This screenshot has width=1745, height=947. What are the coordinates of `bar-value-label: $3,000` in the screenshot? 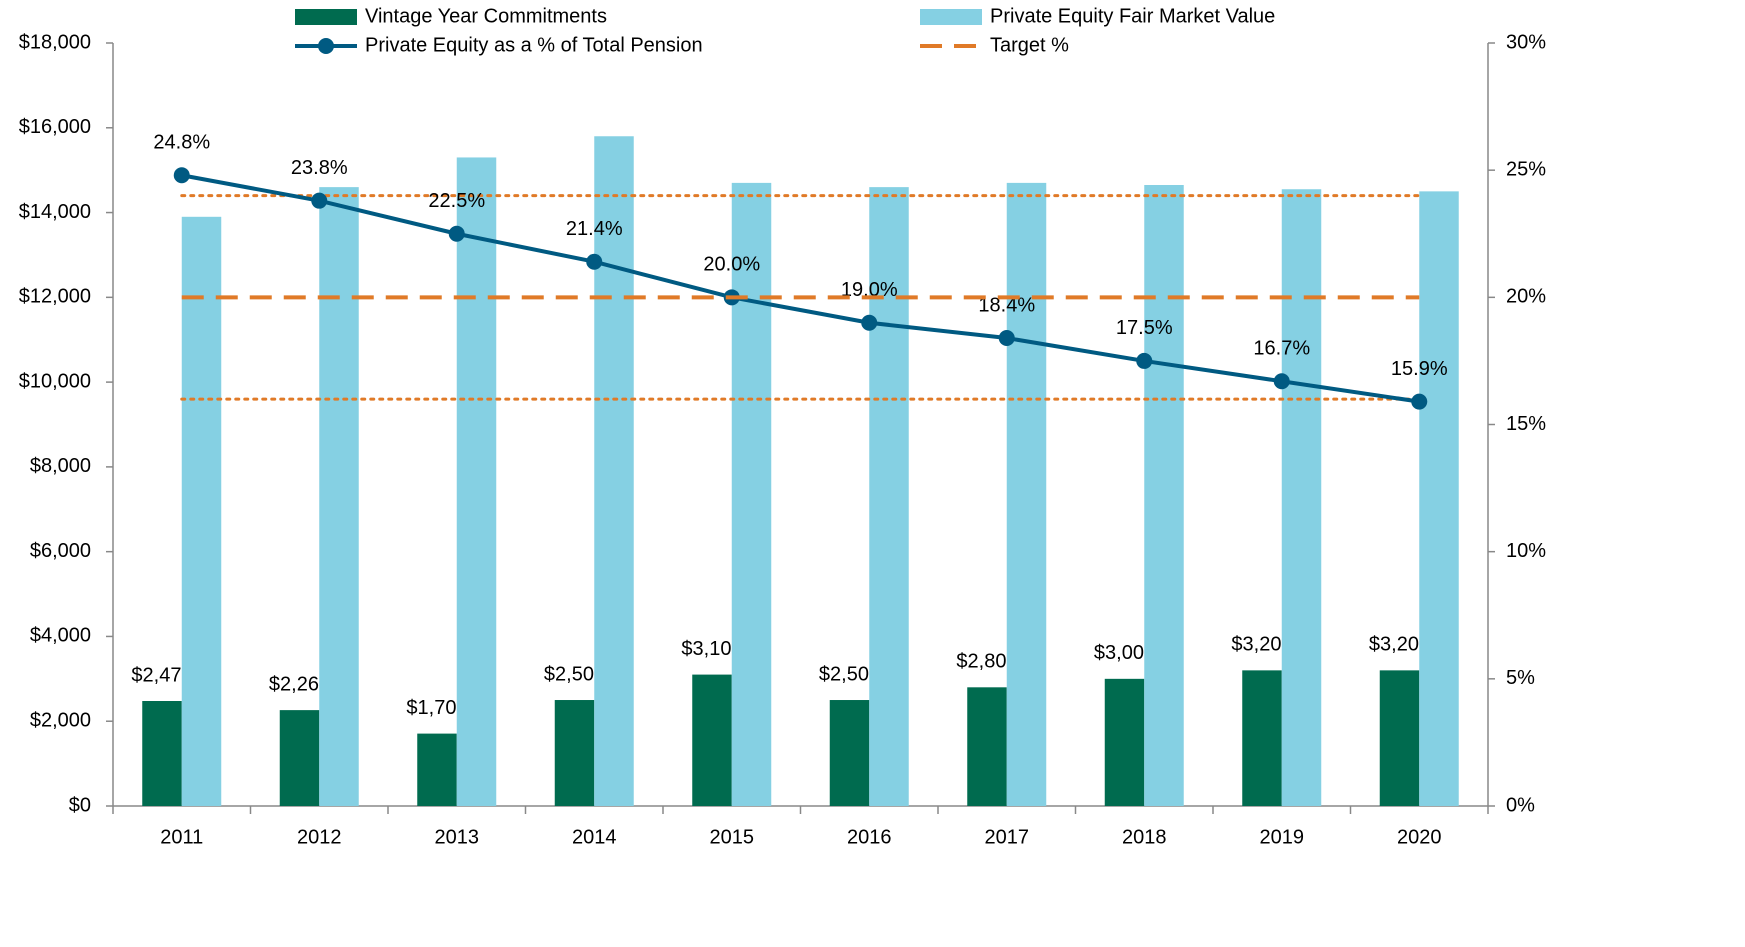 It's located at (1124, 653).